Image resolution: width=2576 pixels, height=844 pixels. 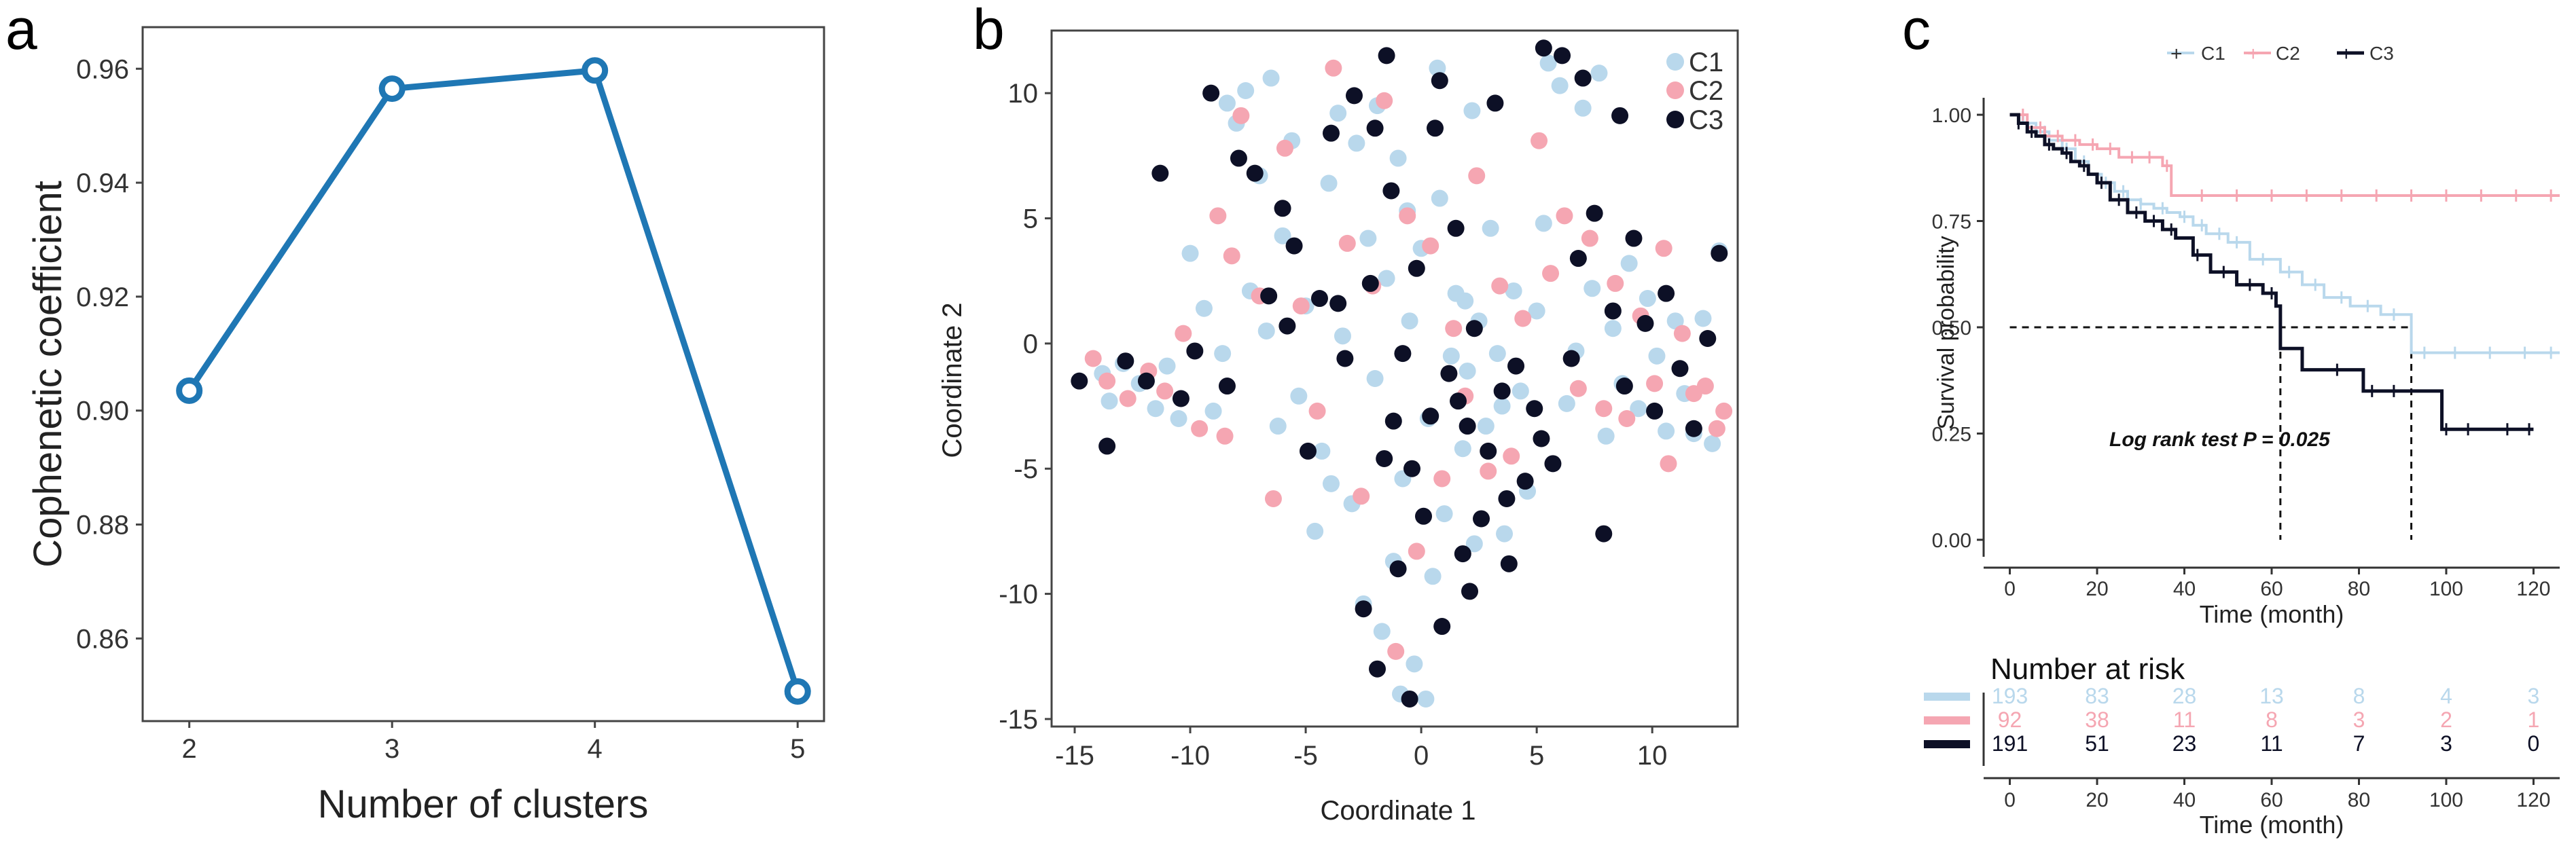 I want to click on risk-x-tick-label: 60, so click(x=2271, y=800).